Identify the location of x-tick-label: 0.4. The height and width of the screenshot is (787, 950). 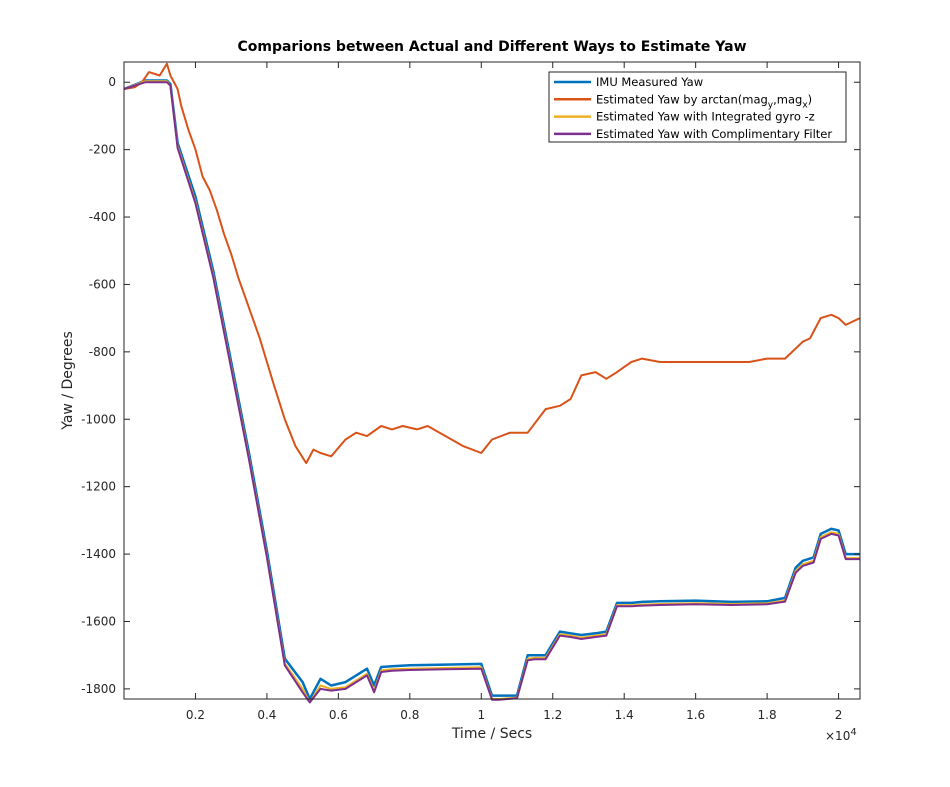
(266, 715).